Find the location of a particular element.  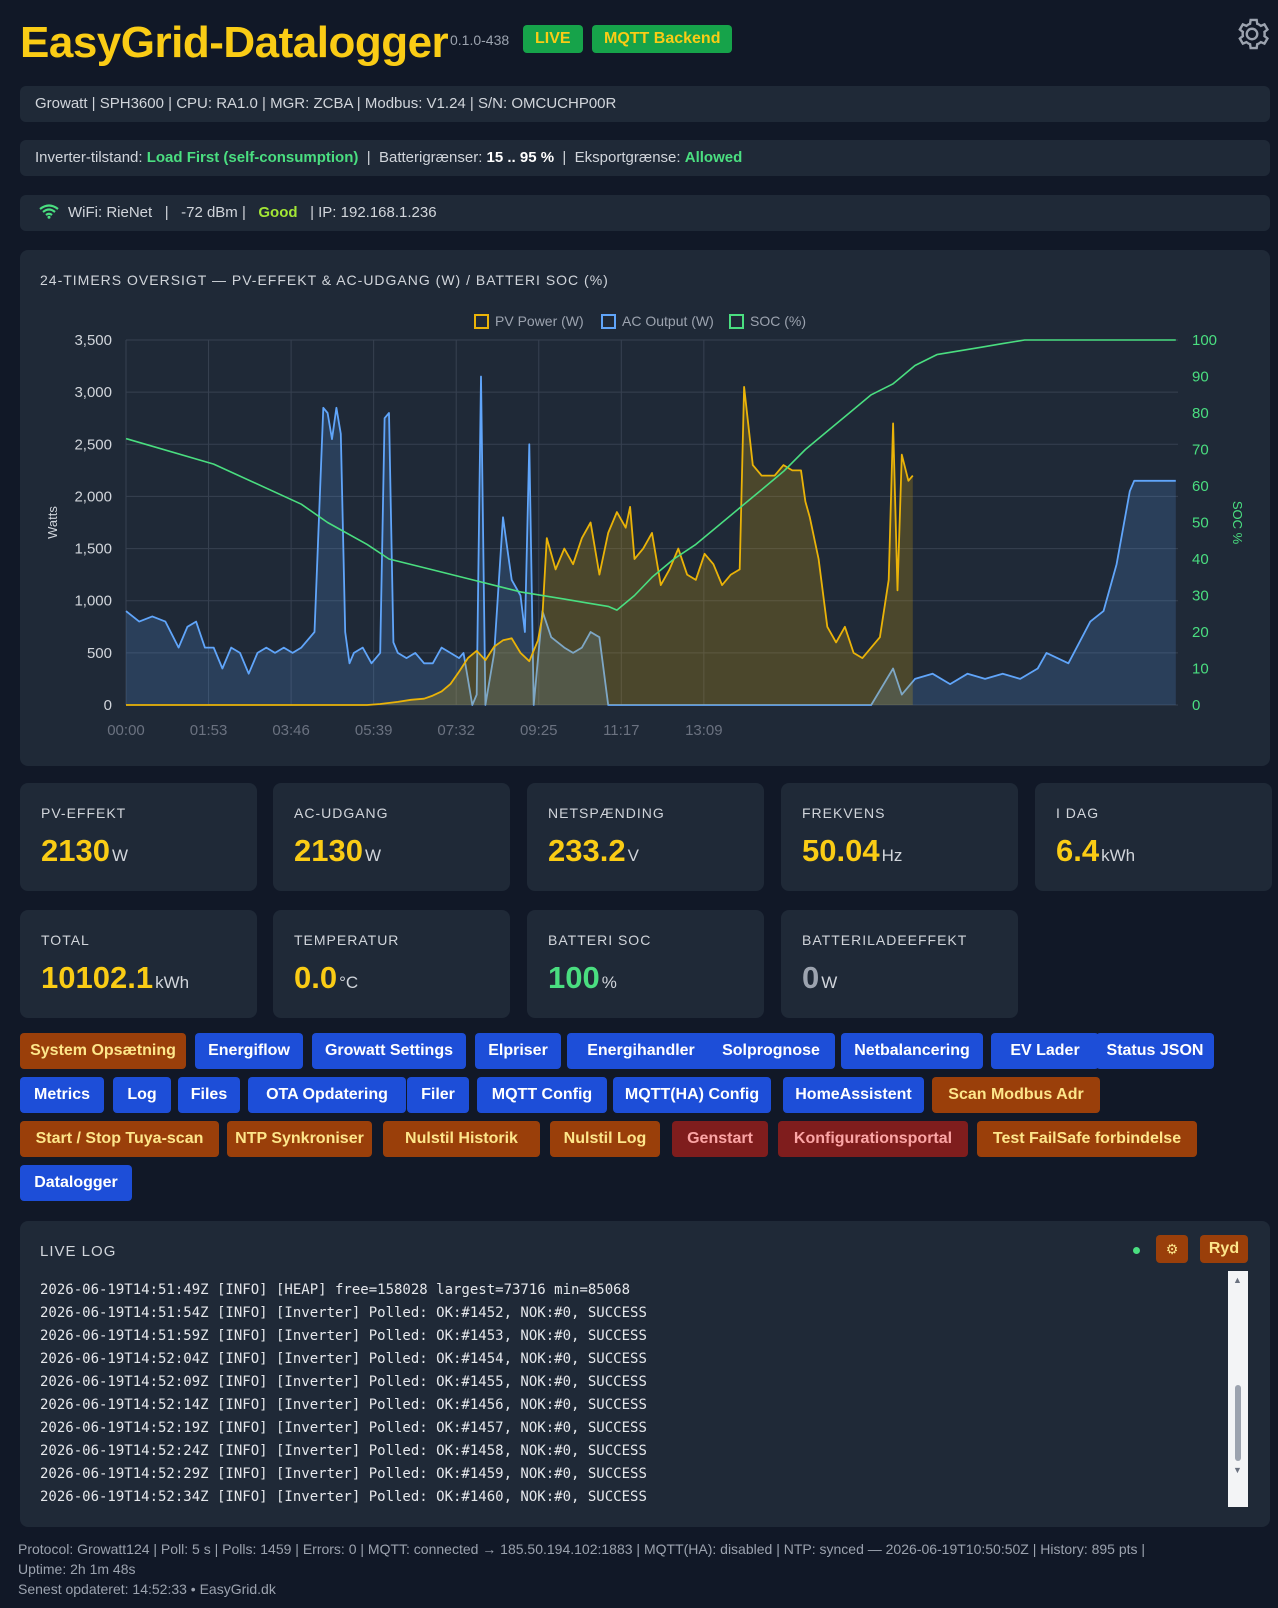

log-scrollbar: ▲ ▼ is located at coordinates (1238, 1389).